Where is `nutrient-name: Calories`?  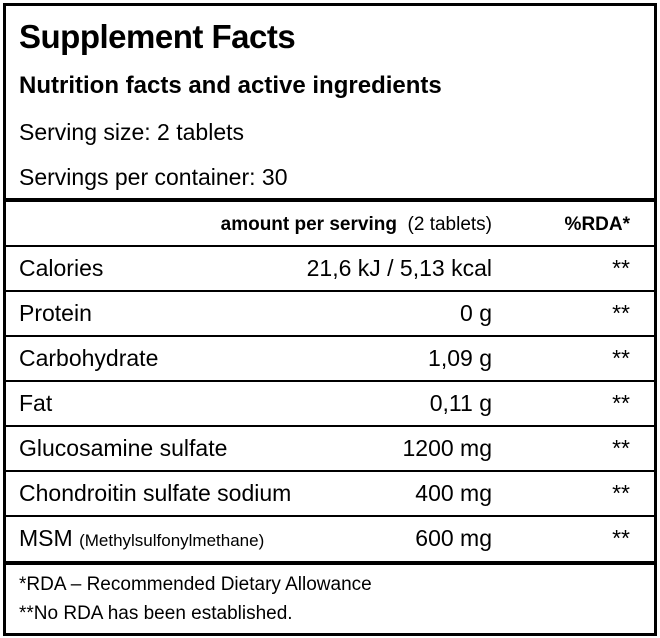 nutrient-name: Calories is located at coordinates (61, 268).